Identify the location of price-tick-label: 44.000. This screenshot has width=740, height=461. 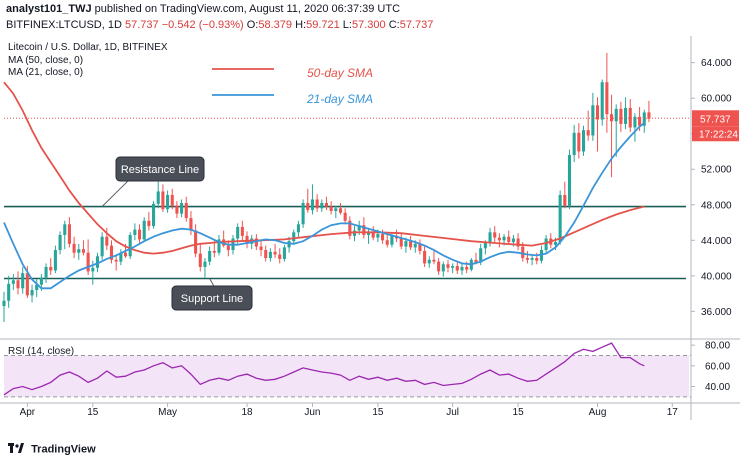
(716, 241).